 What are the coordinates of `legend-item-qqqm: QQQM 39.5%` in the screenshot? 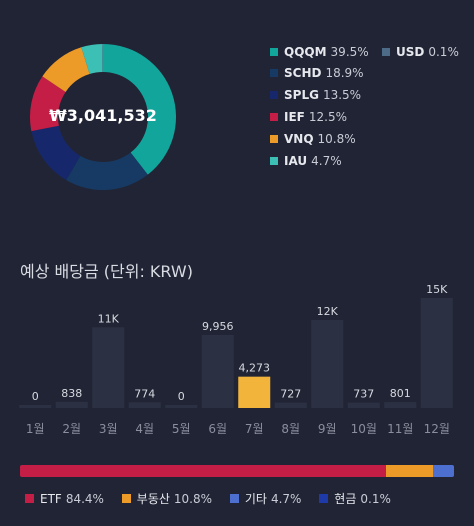 It's located at (319, 52).